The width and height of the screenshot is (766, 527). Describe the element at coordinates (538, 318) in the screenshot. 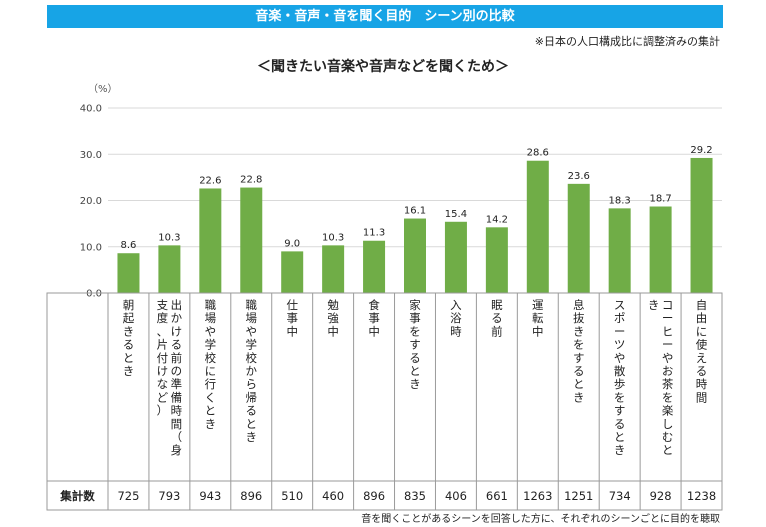

I see `category-label: 運転中` at that location.